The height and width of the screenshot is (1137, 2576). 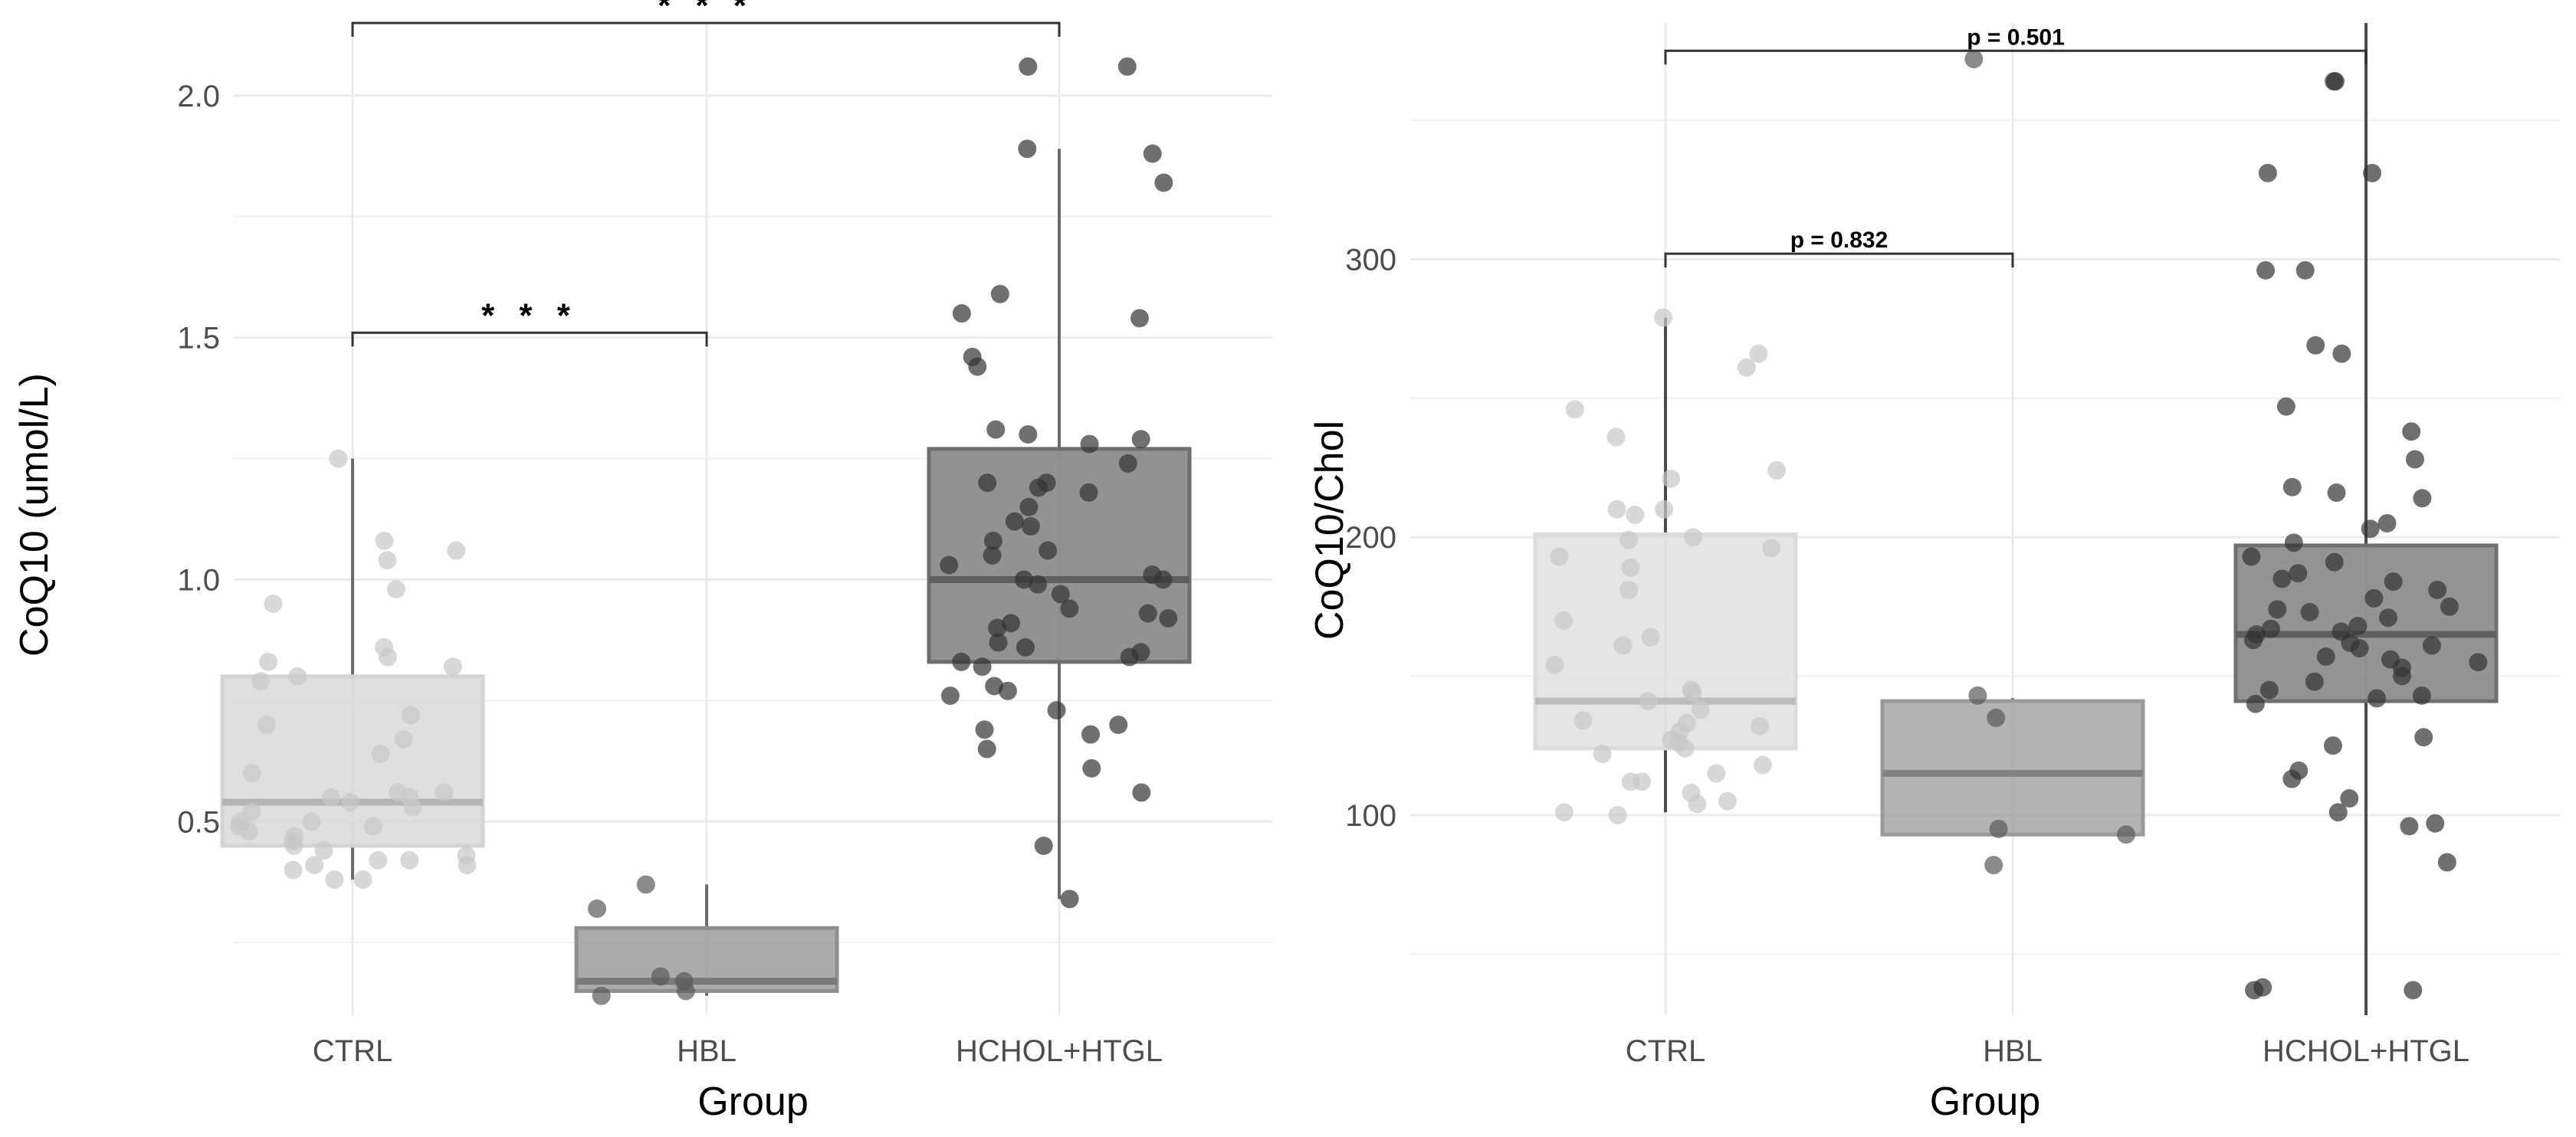 What do you see at coordinates (529, 322) in the screenshot?
I see `bracket-ctrl-vs-hbl: * * *` at bounding box center [529, 322].